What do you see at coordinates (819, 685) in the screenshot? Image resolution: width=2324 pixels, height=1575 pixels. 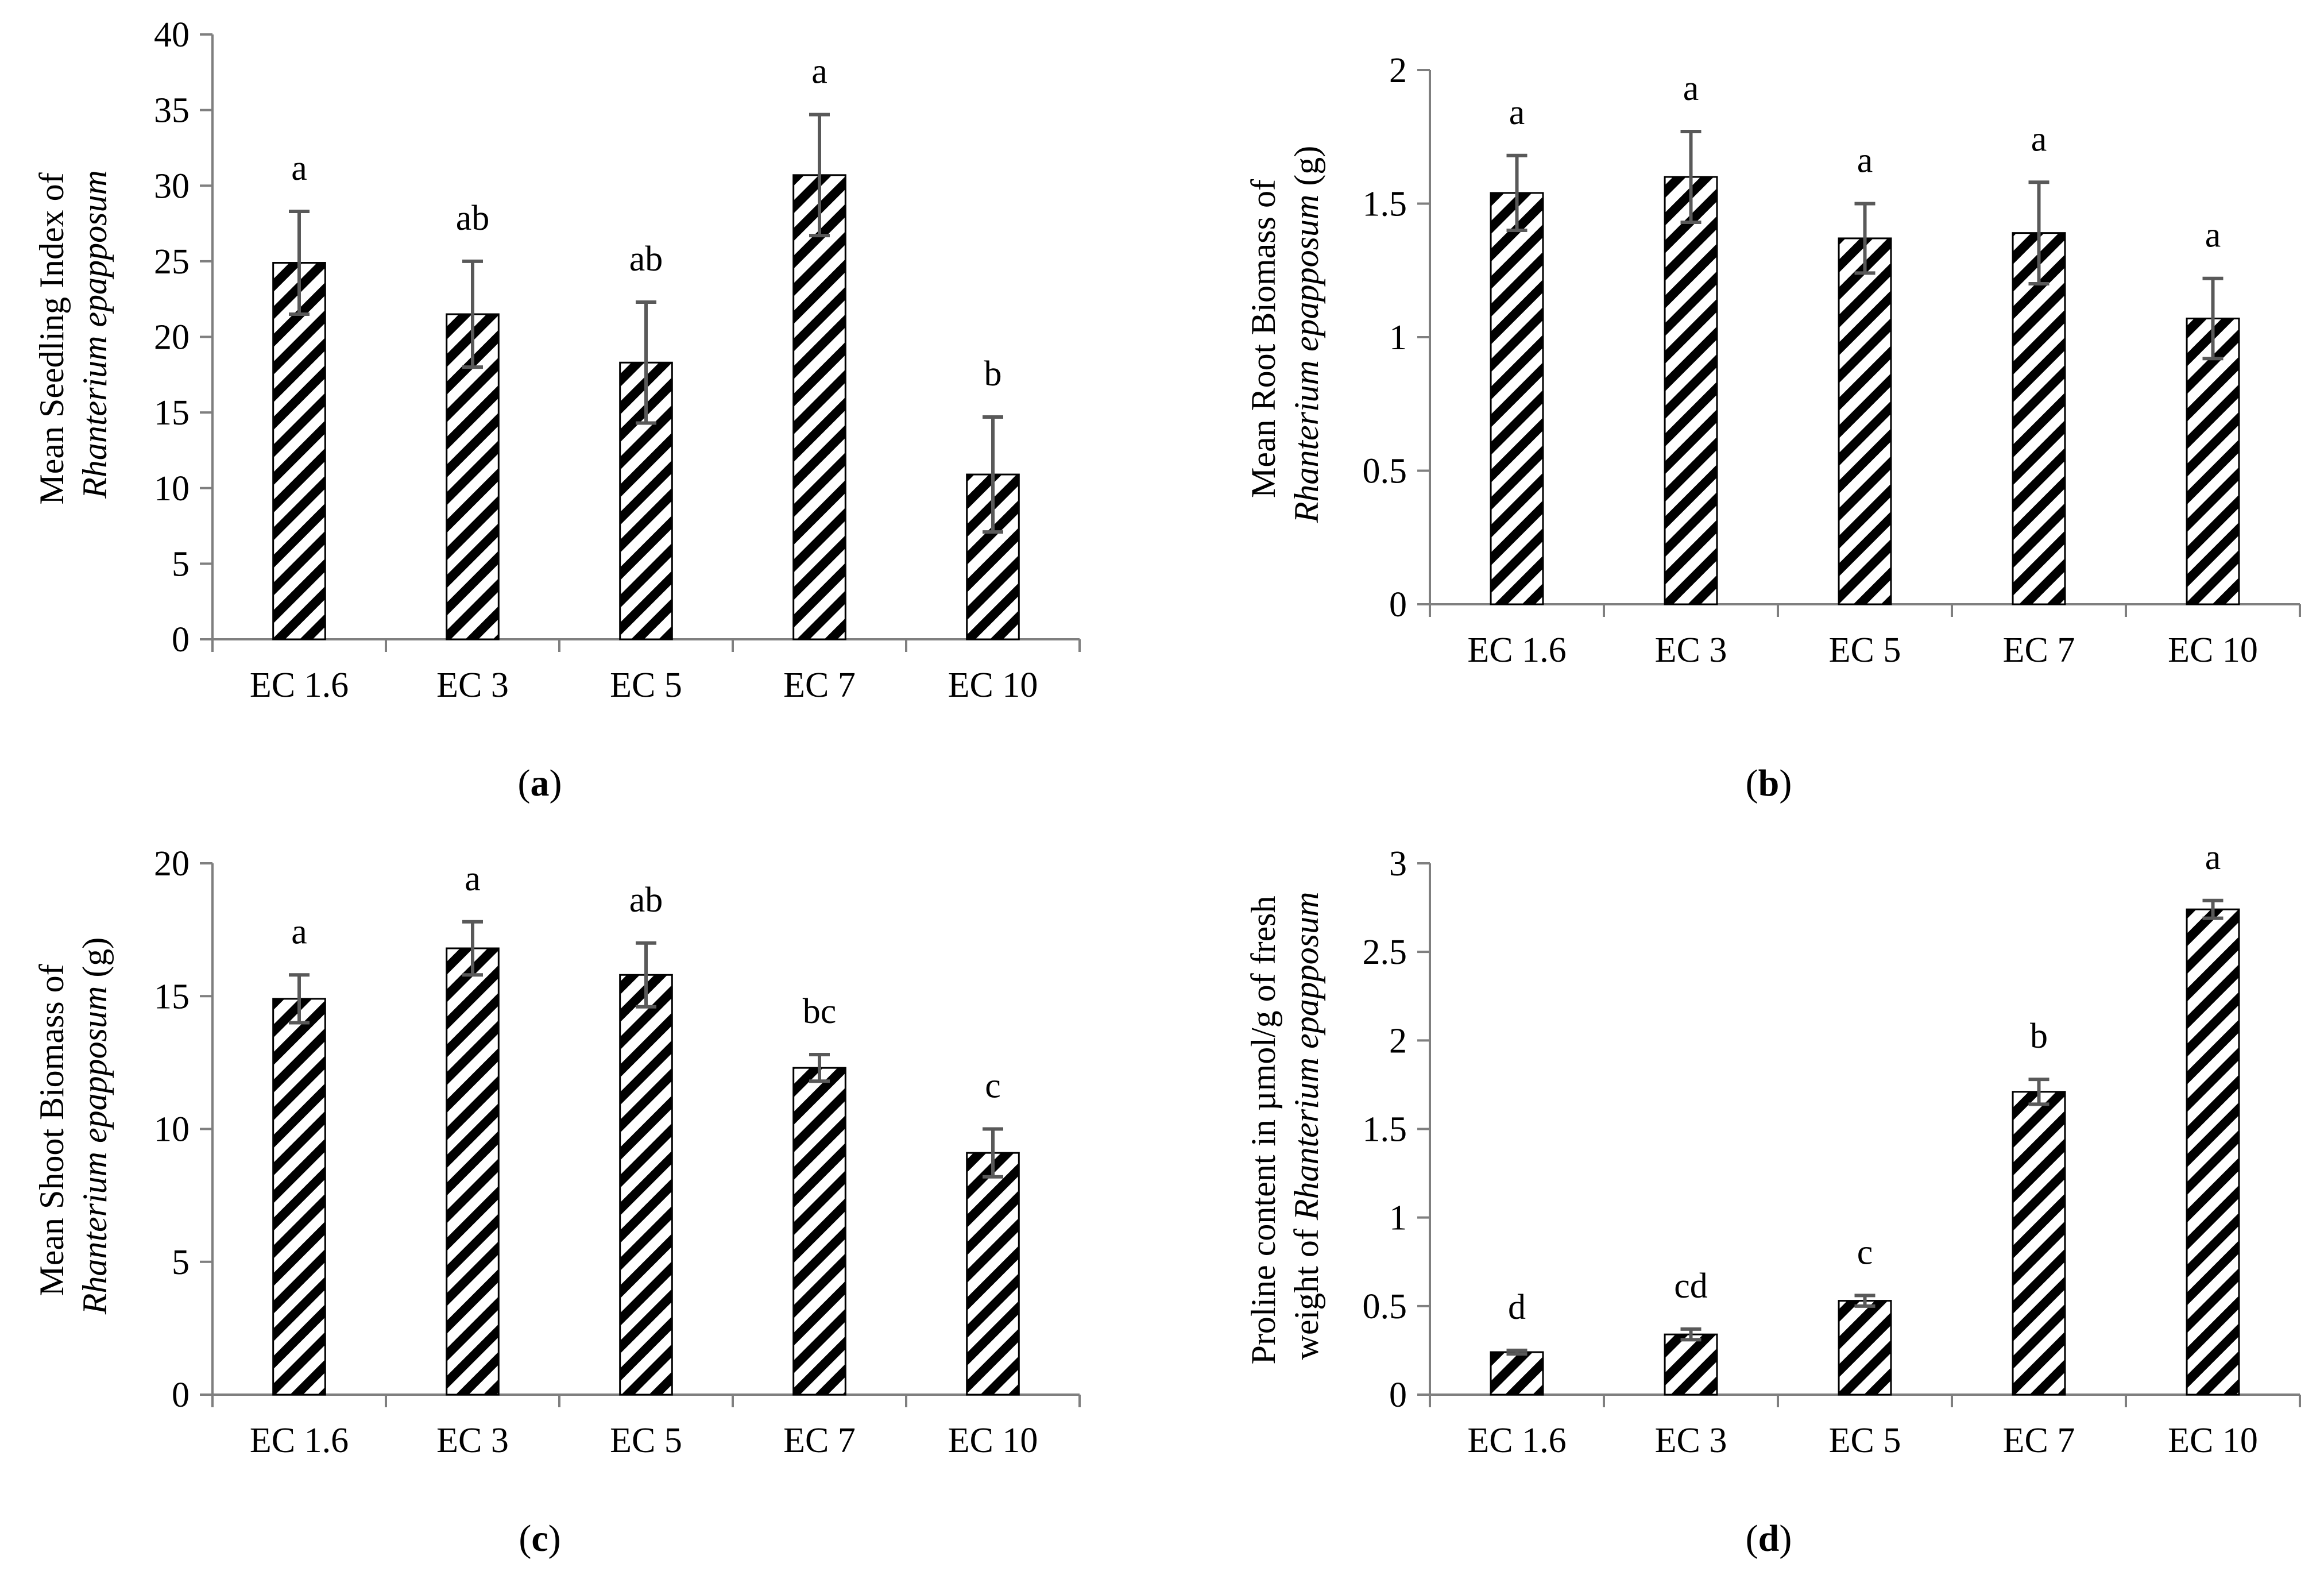 I see `panel-a-x-tick-label: EC 7` at bounding box center [819, 685].